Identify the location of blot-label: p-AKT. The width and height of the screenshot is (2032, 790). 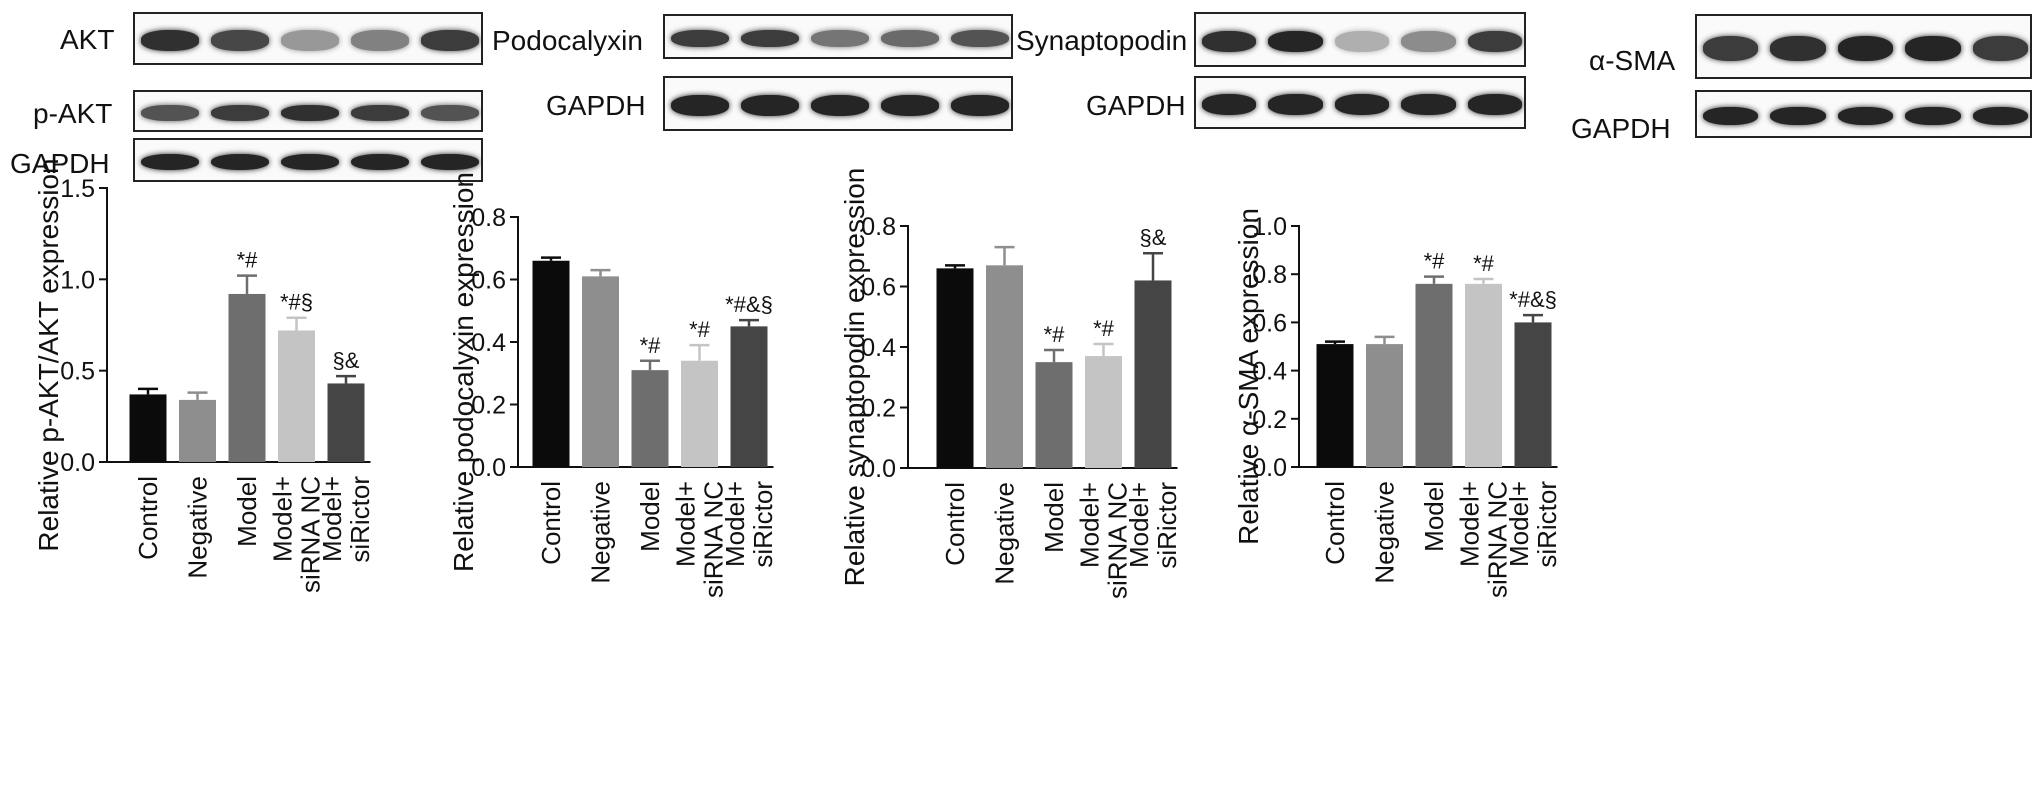
(73, 113).